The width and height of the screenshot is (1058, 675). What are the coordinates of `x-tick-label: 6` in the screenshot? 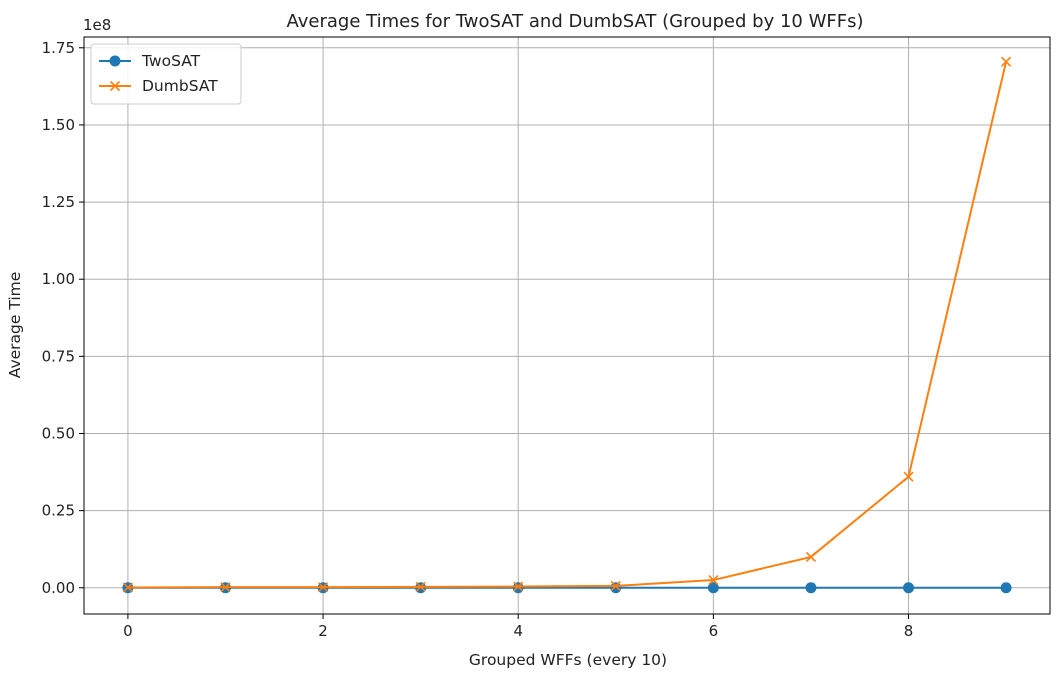 It's located at (714, 631).